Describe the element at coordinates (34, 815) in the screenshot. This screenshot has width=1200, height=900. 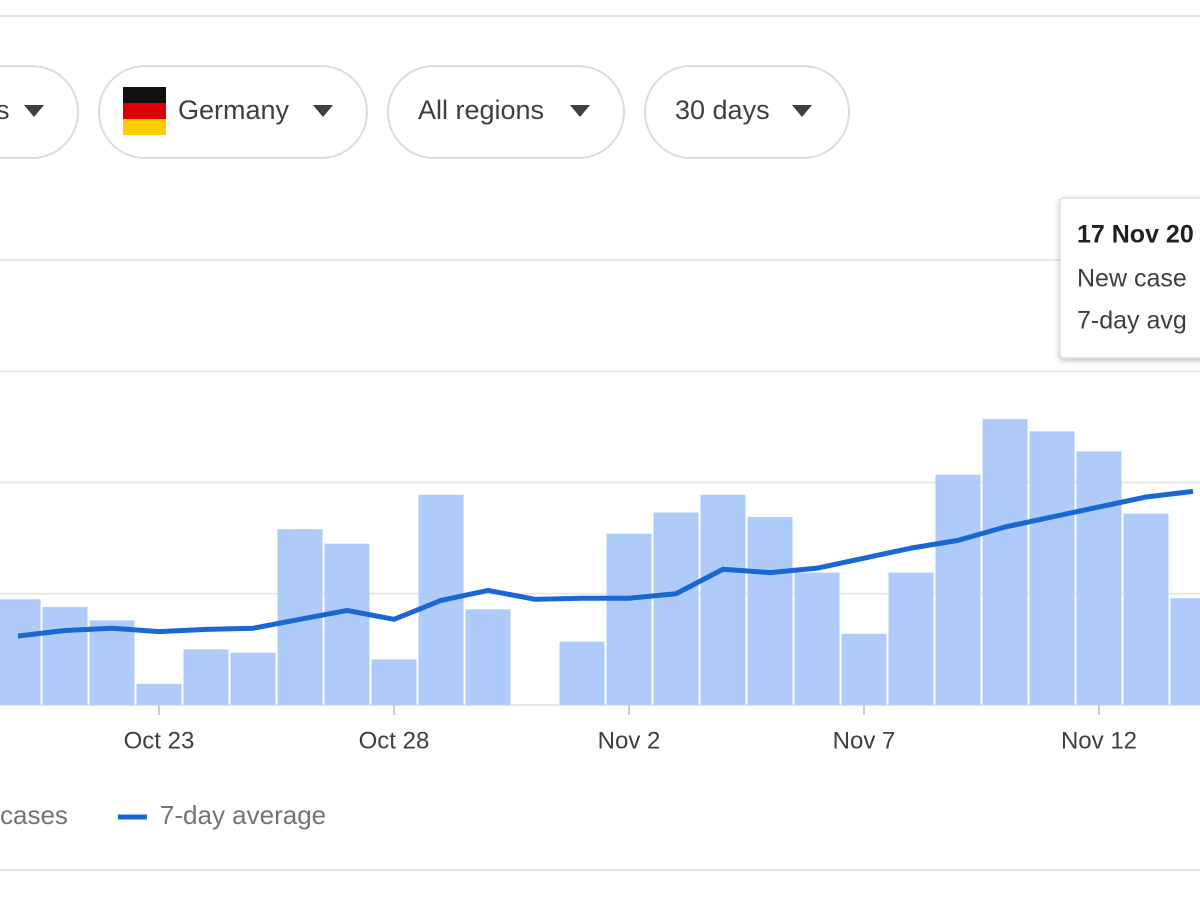
I see `legend-label: cases` at that location.